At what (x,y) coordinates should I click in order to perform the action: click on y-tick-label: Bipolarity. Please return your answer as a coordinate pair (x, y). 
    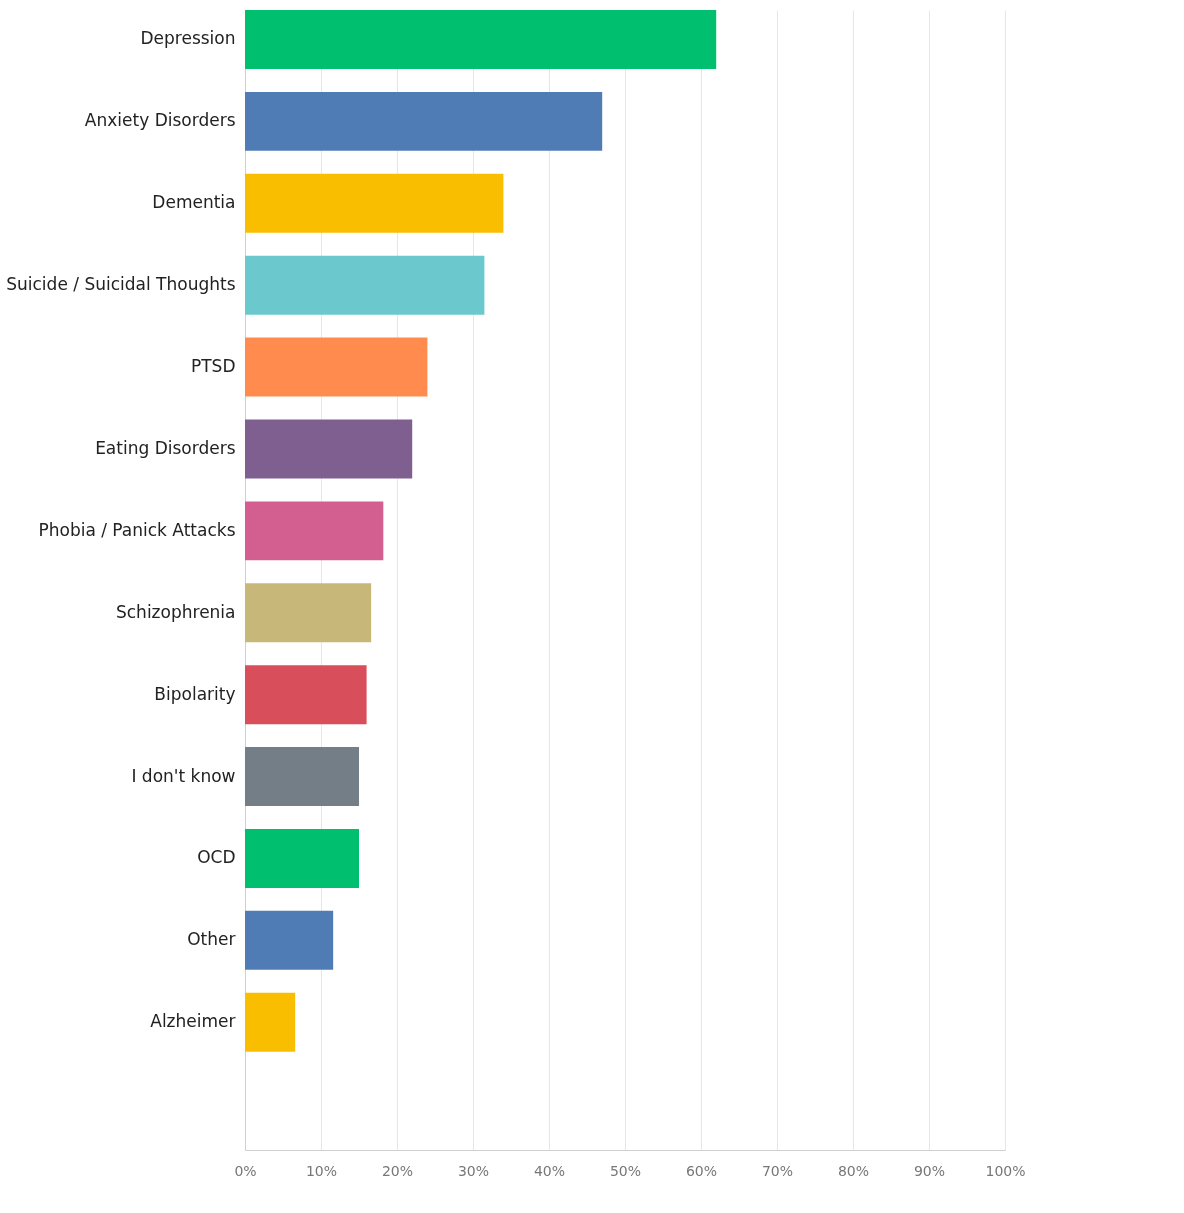
    Looking at the image, I should click on (195, 693).